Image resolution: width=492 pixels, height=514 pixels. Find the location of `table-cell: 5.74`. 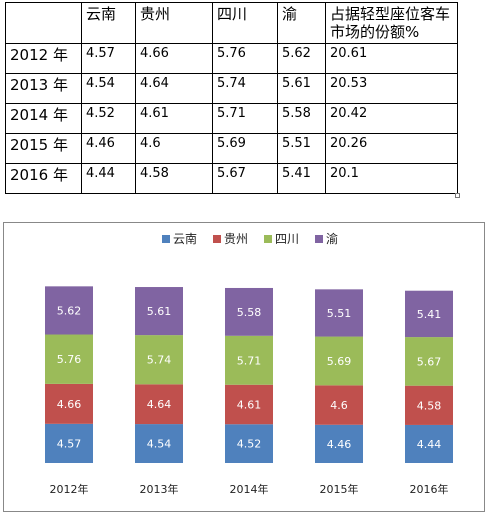

table-cell: 5.74 is located at coordinates (245, 88).